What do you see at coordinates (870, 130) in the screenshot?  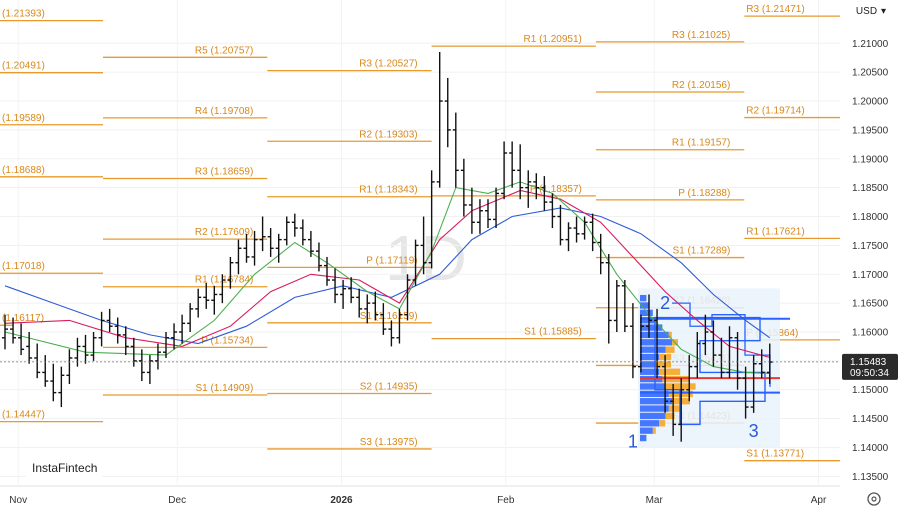 I see `price-tick-label: 1.19500` at bounding box center [870, 130].